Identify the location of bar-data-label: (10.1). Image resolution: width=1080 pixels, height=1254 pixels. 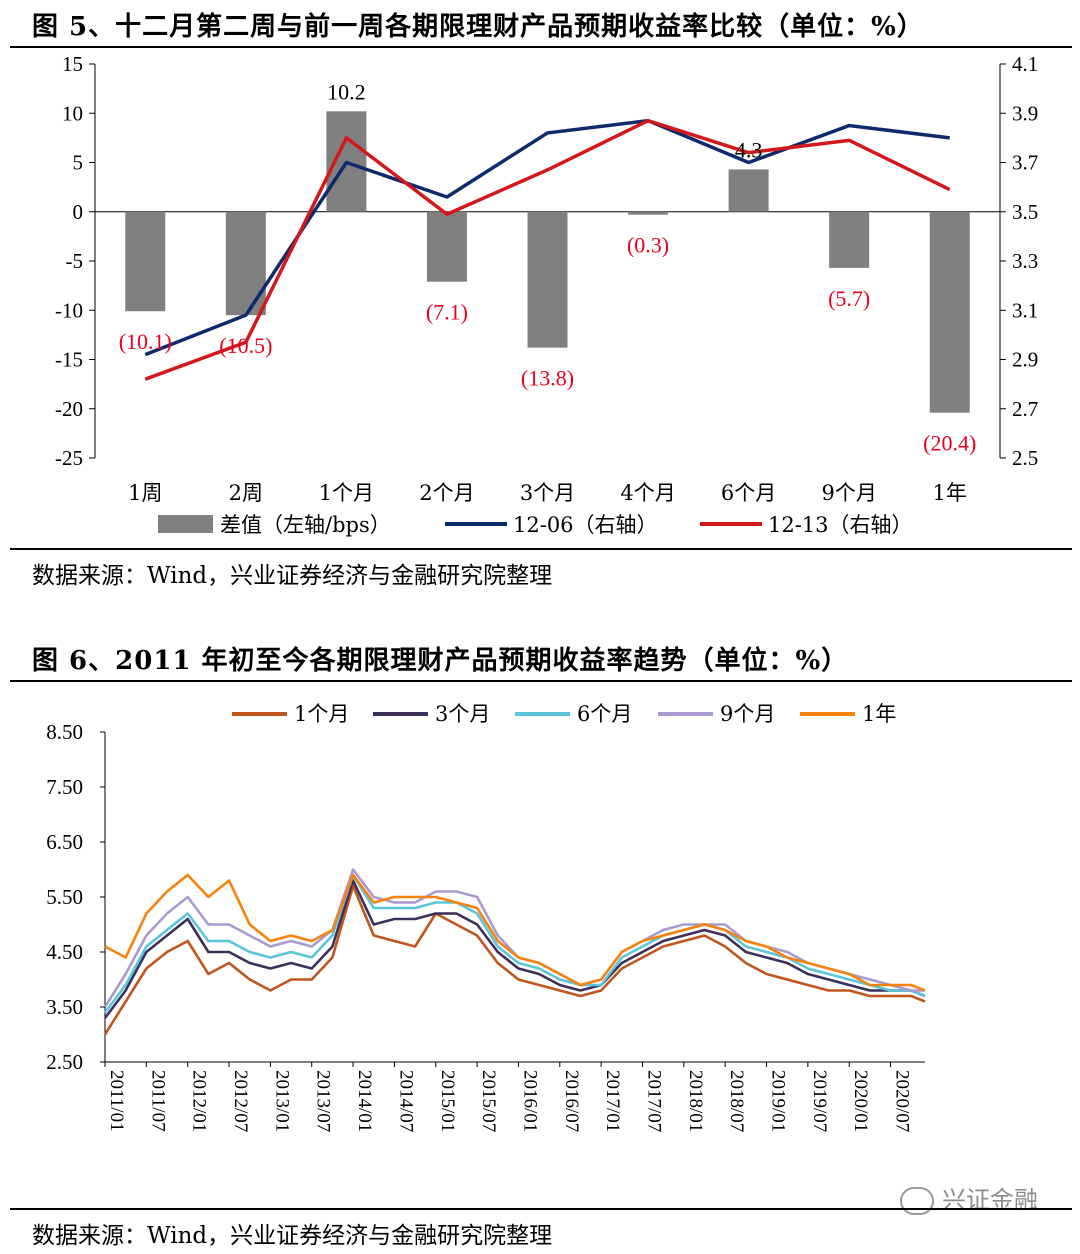
(145, 341).